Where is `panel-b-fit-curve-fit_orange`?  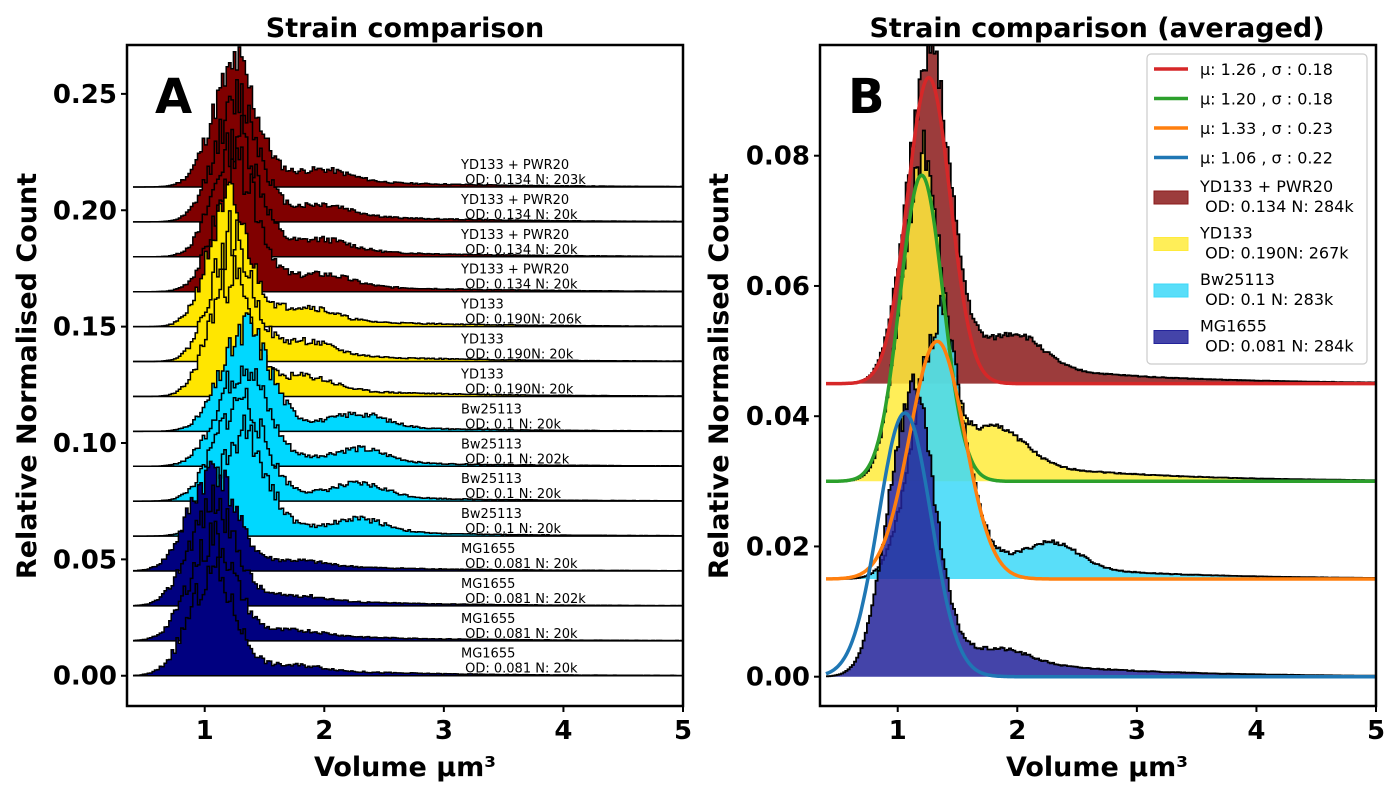 panel-b-fit-curve-fit_orange is located at coordinates (1101, 460).